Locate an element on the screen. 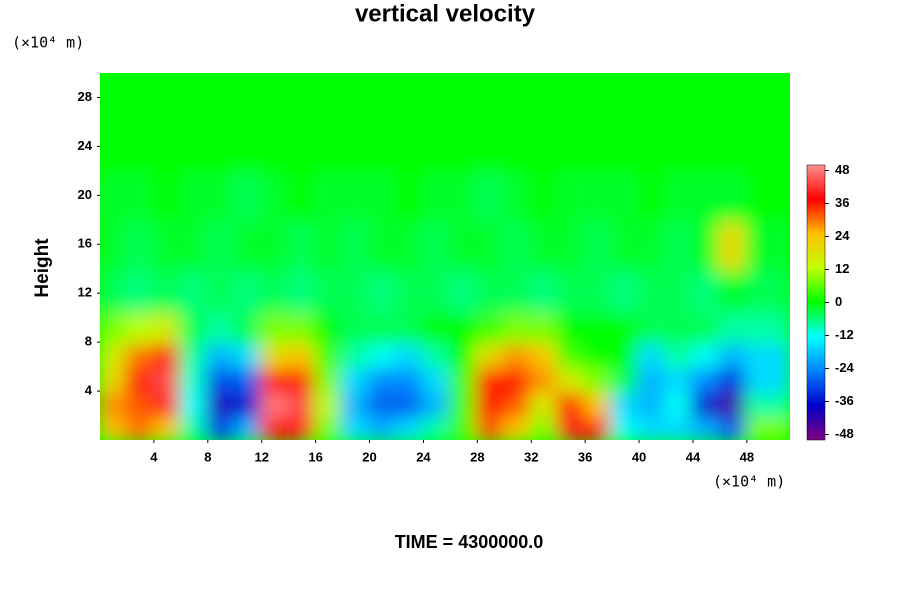 The width and height of the screenshot is (900, 605). x-unit: (×10⁴ m) is located at coordinates (749, 482).